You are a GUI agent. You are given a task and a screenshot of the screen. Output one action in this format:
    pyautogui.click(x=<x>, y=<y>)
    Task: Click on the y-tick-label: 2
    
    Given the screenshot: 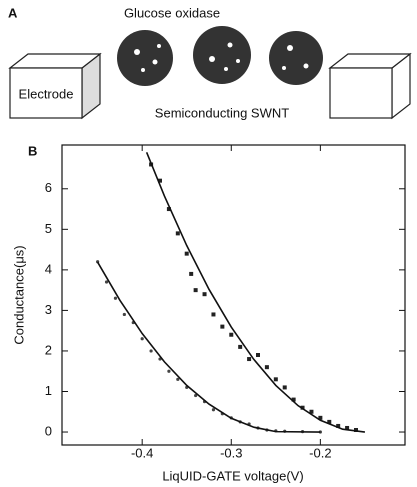 What is the action you would take?
    pyautogui.click(x=48, y=349)
    